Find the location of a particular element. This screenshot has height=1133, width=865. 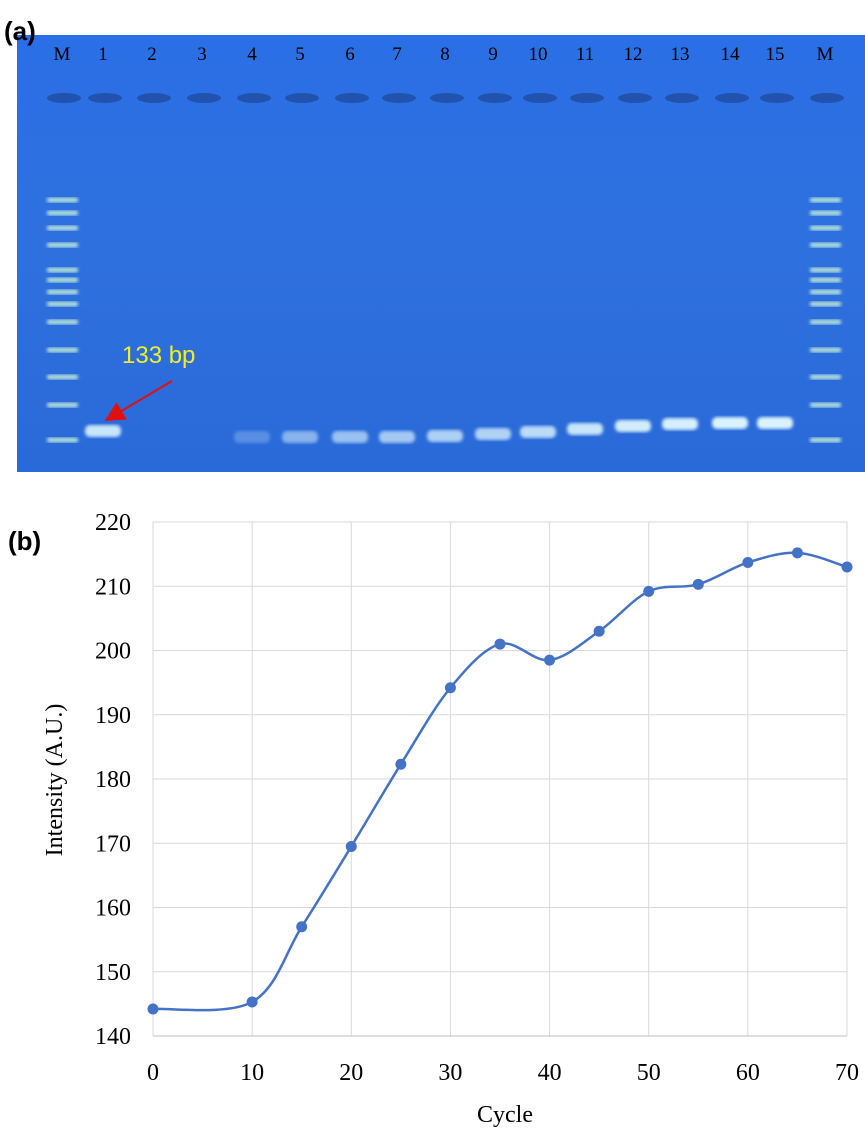

lane-label: 11 is located at coordinates (585, 54).